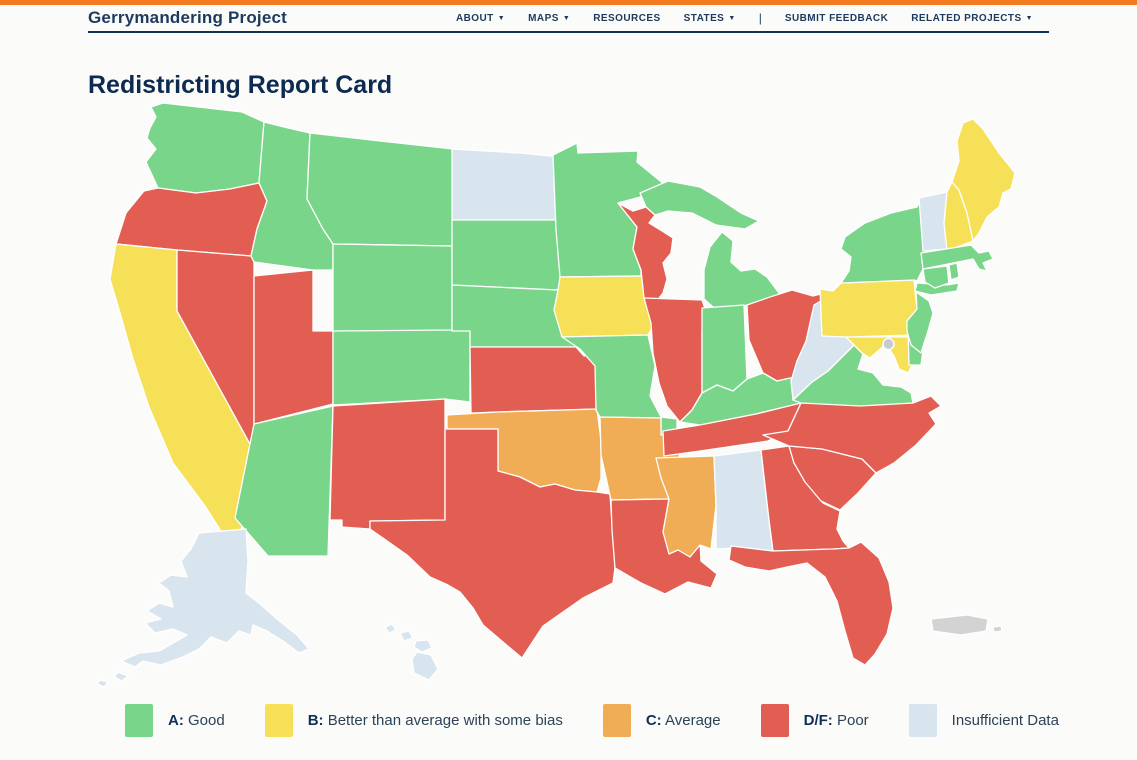  I want to click on legend-grade-prefix: A:, so click(176, 720).